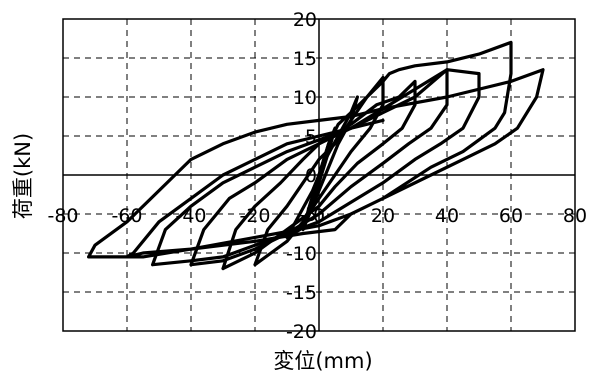 Image resolution: width=602 pixels, height=374 pixels. I want to click on x-tick-label: 20, so click(383, 216).